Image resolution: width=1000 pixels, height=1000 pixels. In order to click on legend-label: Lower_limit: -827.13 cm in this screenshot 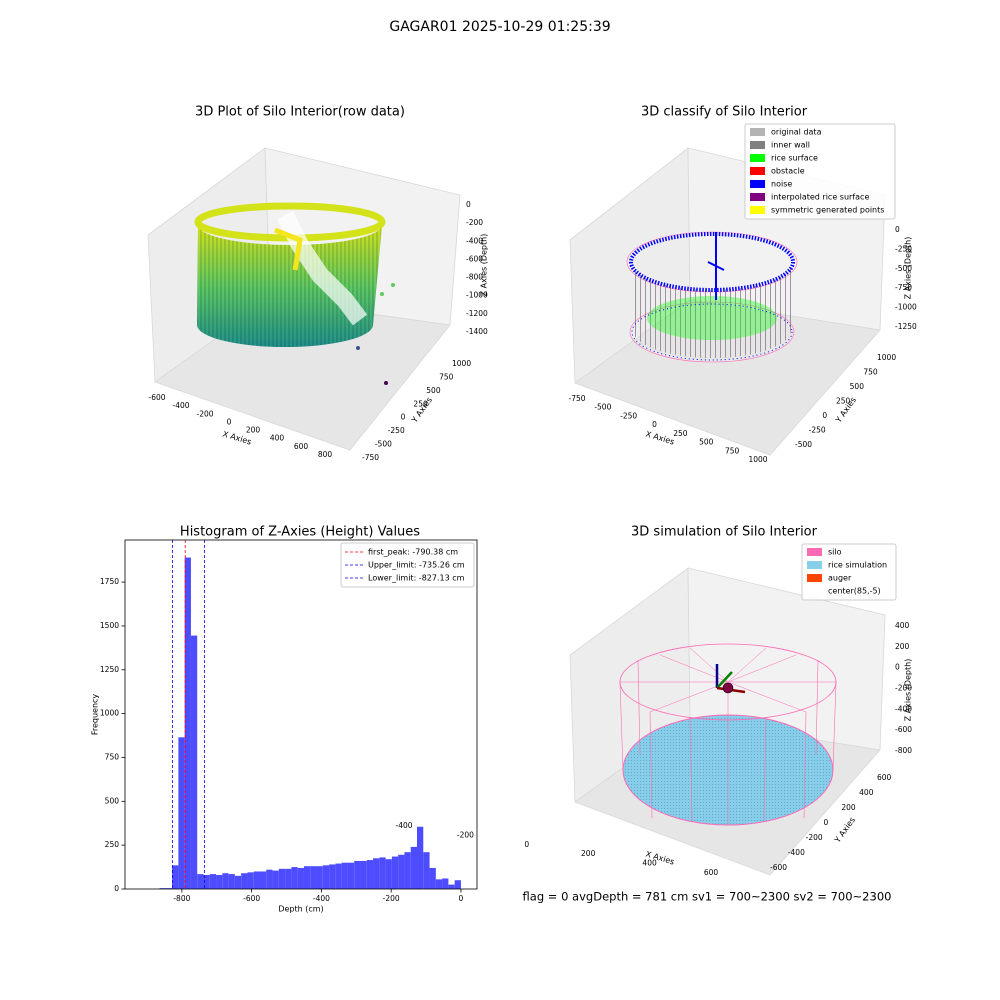, I will do `click(416, 578)`.